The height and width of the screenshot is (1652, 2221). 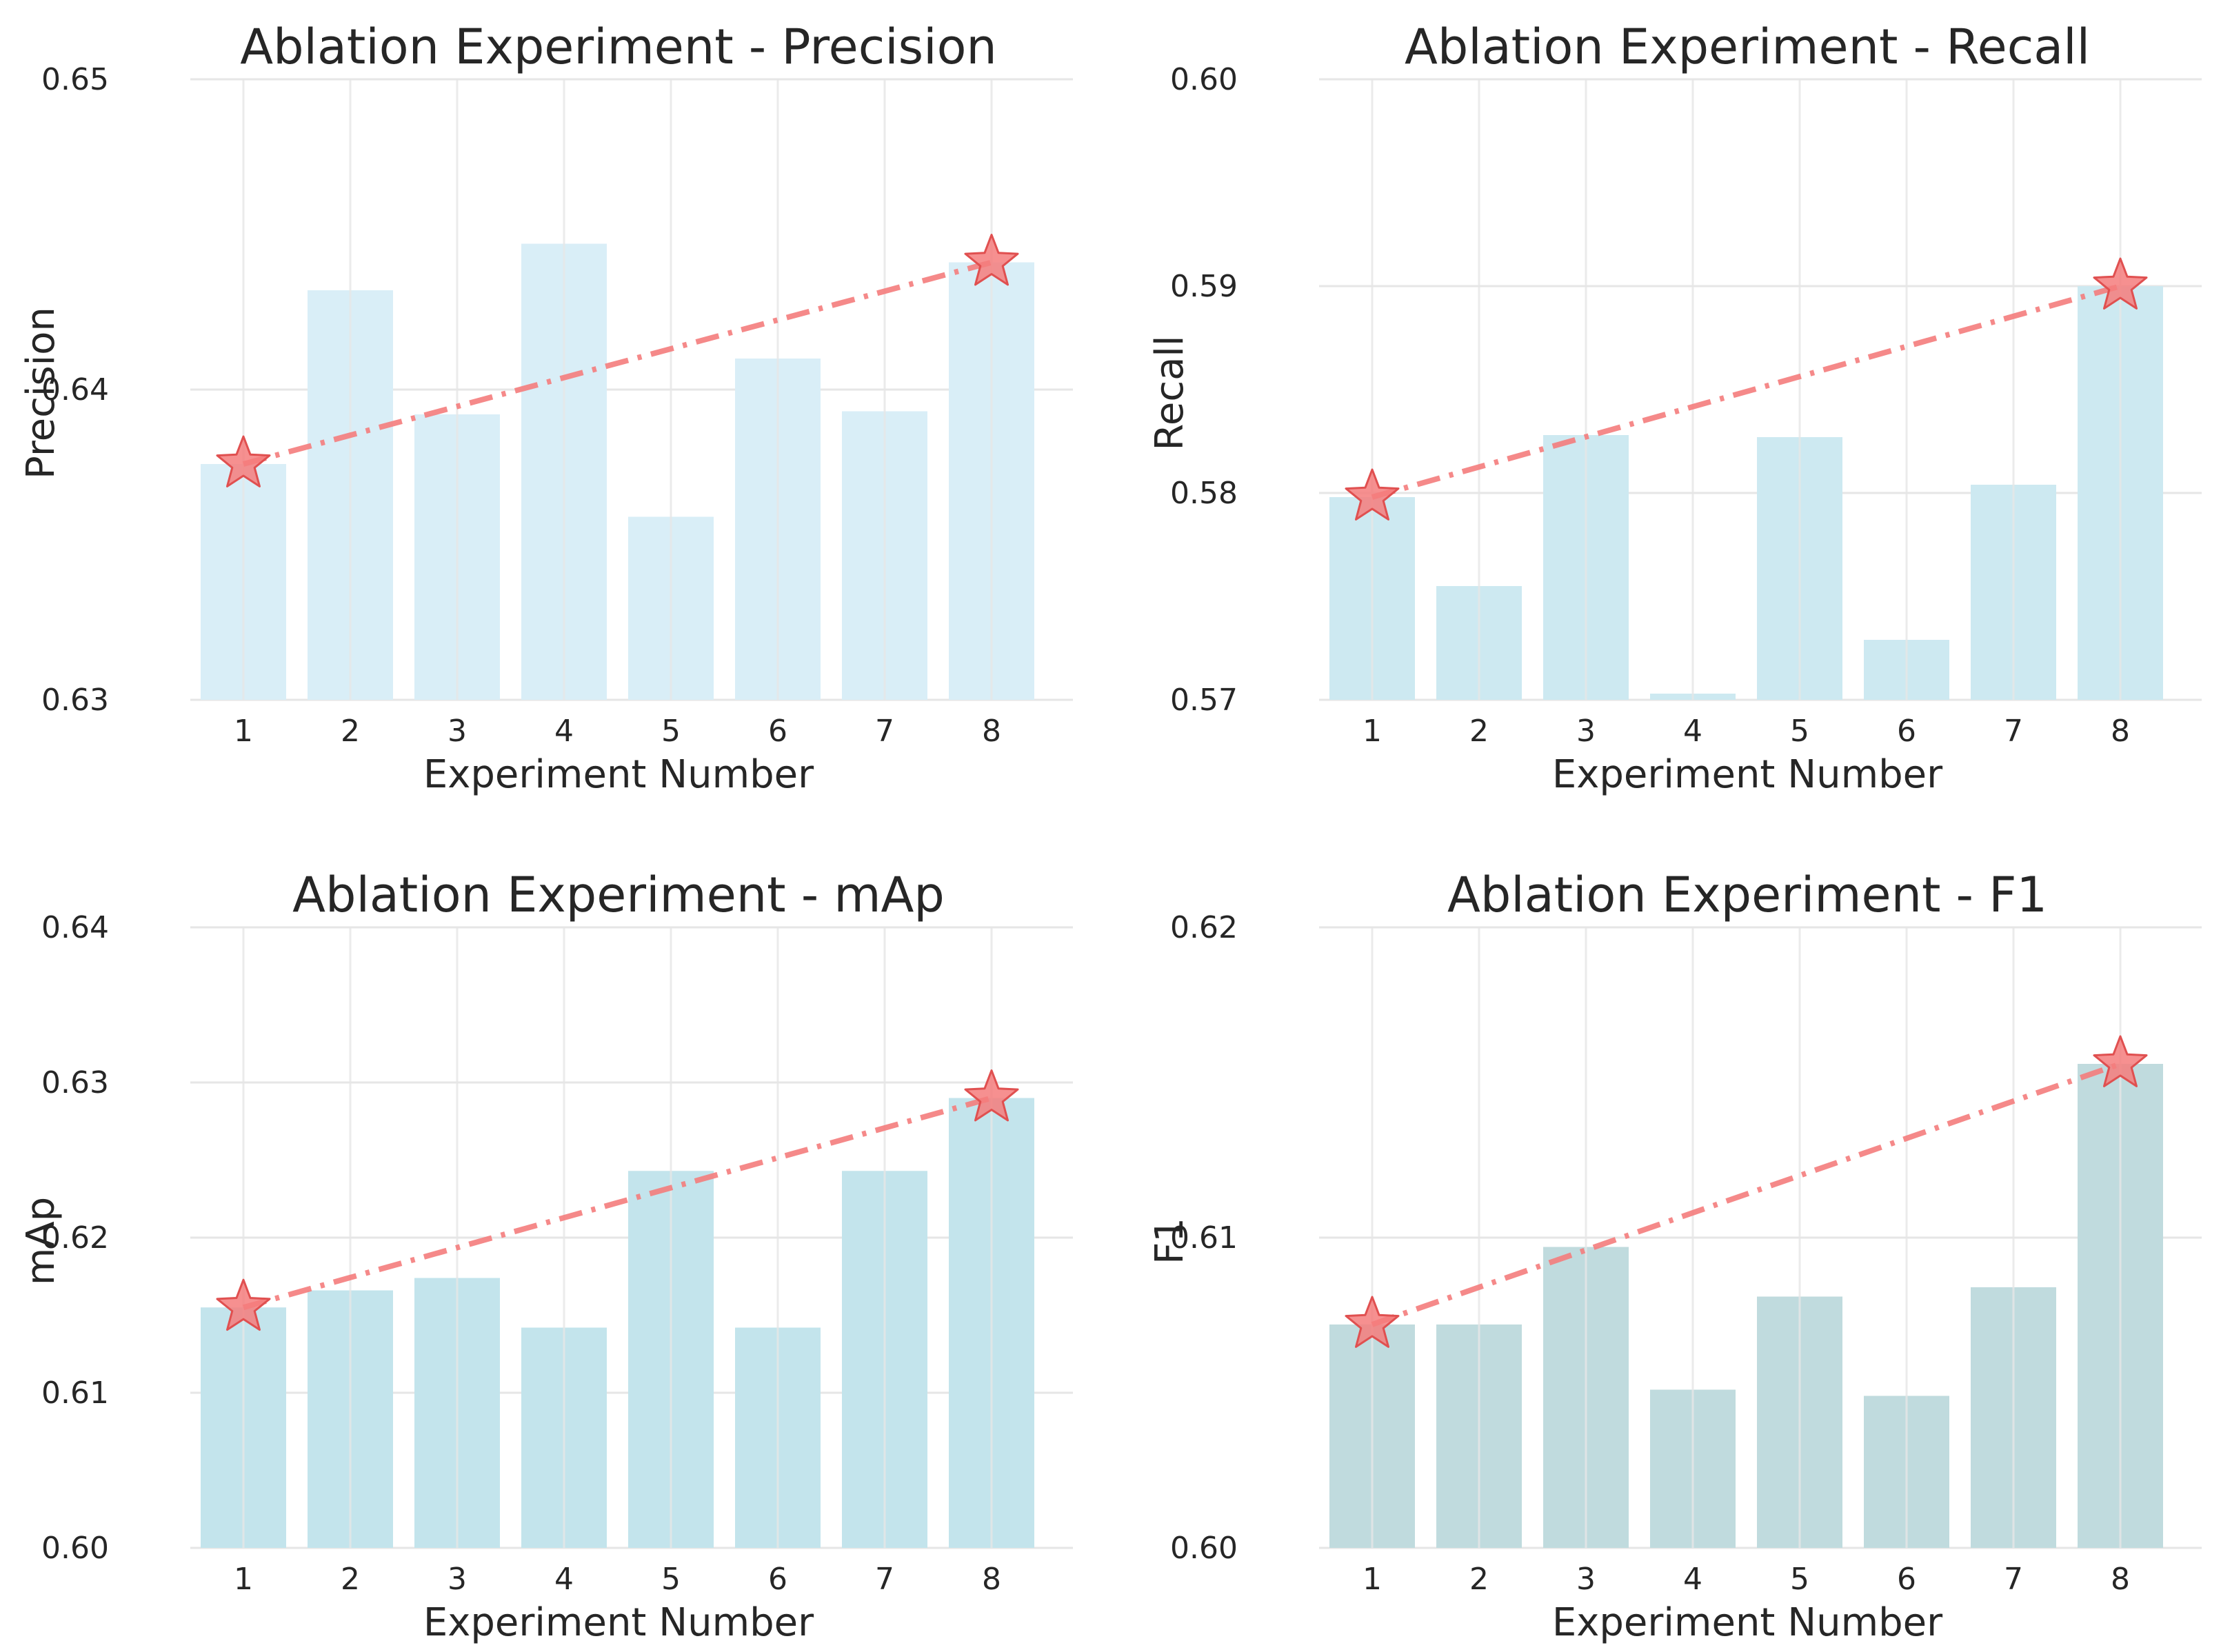 I want to click on chart-title: Ablation Experiment - mAp, so click(x=618, y=895).